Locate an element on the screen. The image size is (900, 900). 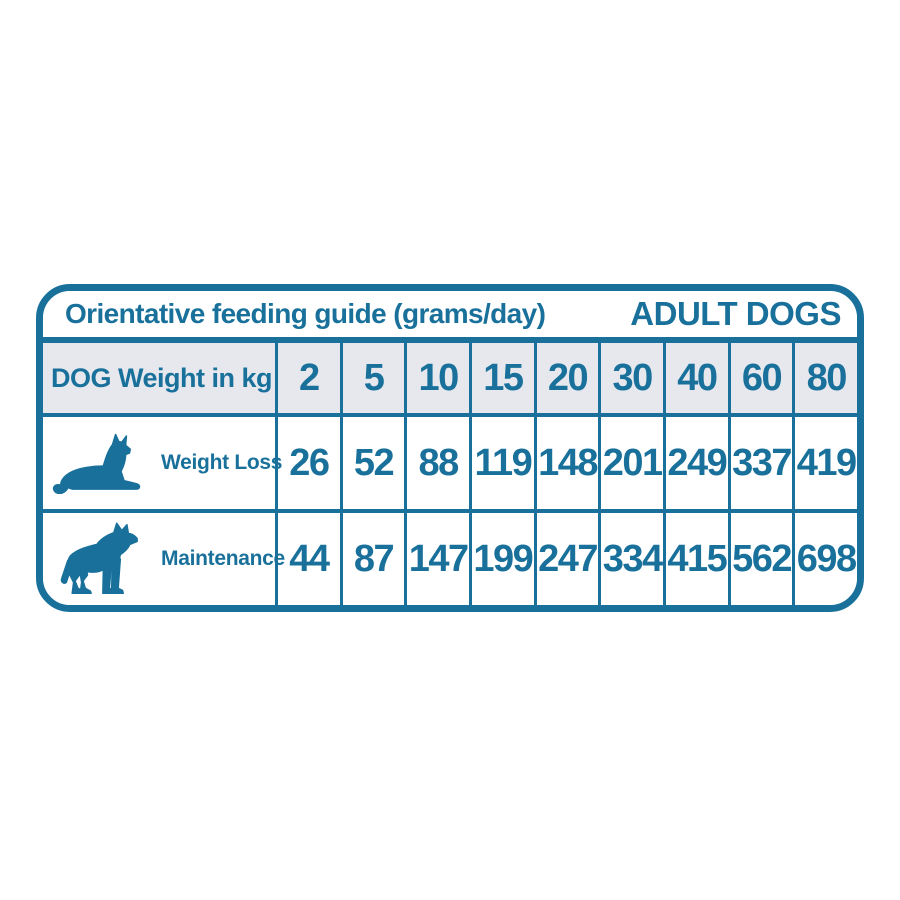
feeding-value: 562 is located at coordinates (759, 559).